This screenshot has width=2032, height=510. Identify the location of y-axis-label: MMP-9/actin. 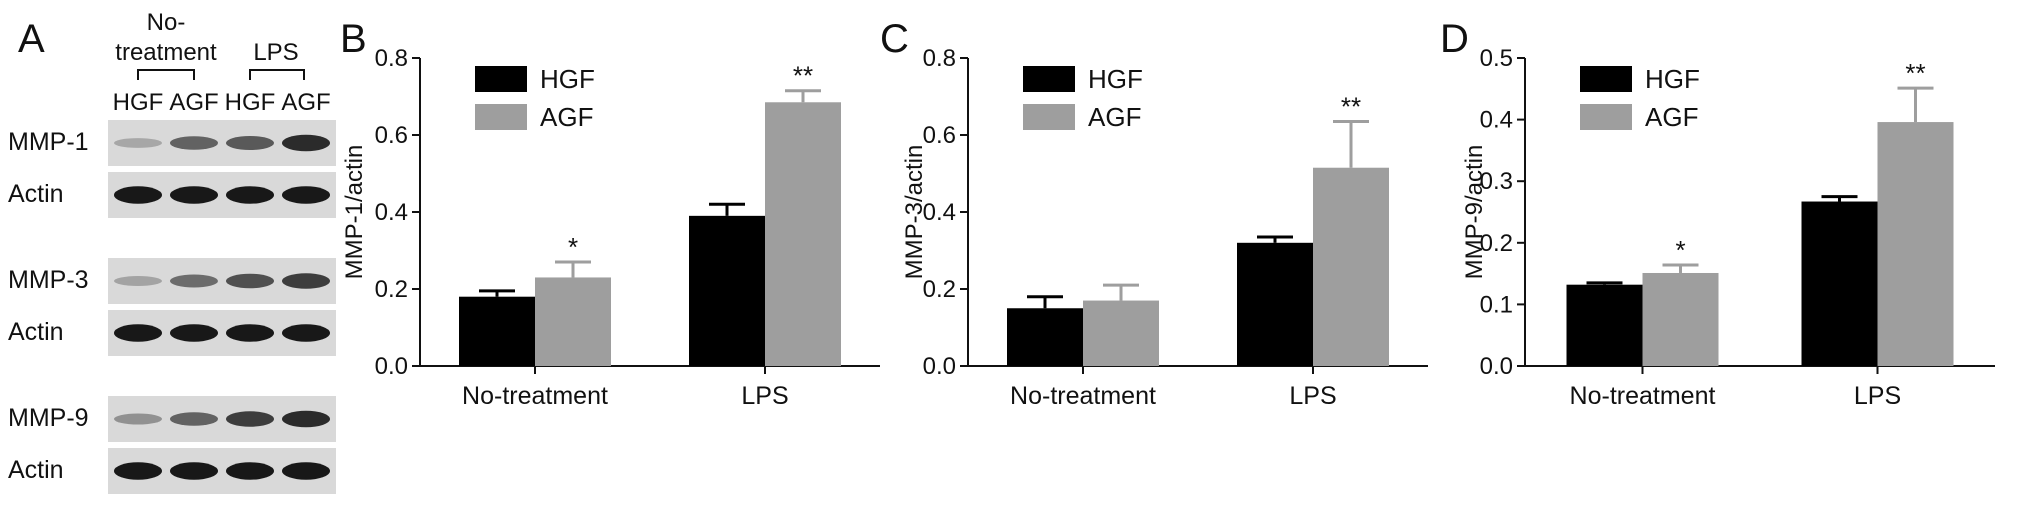
(1474, 212).